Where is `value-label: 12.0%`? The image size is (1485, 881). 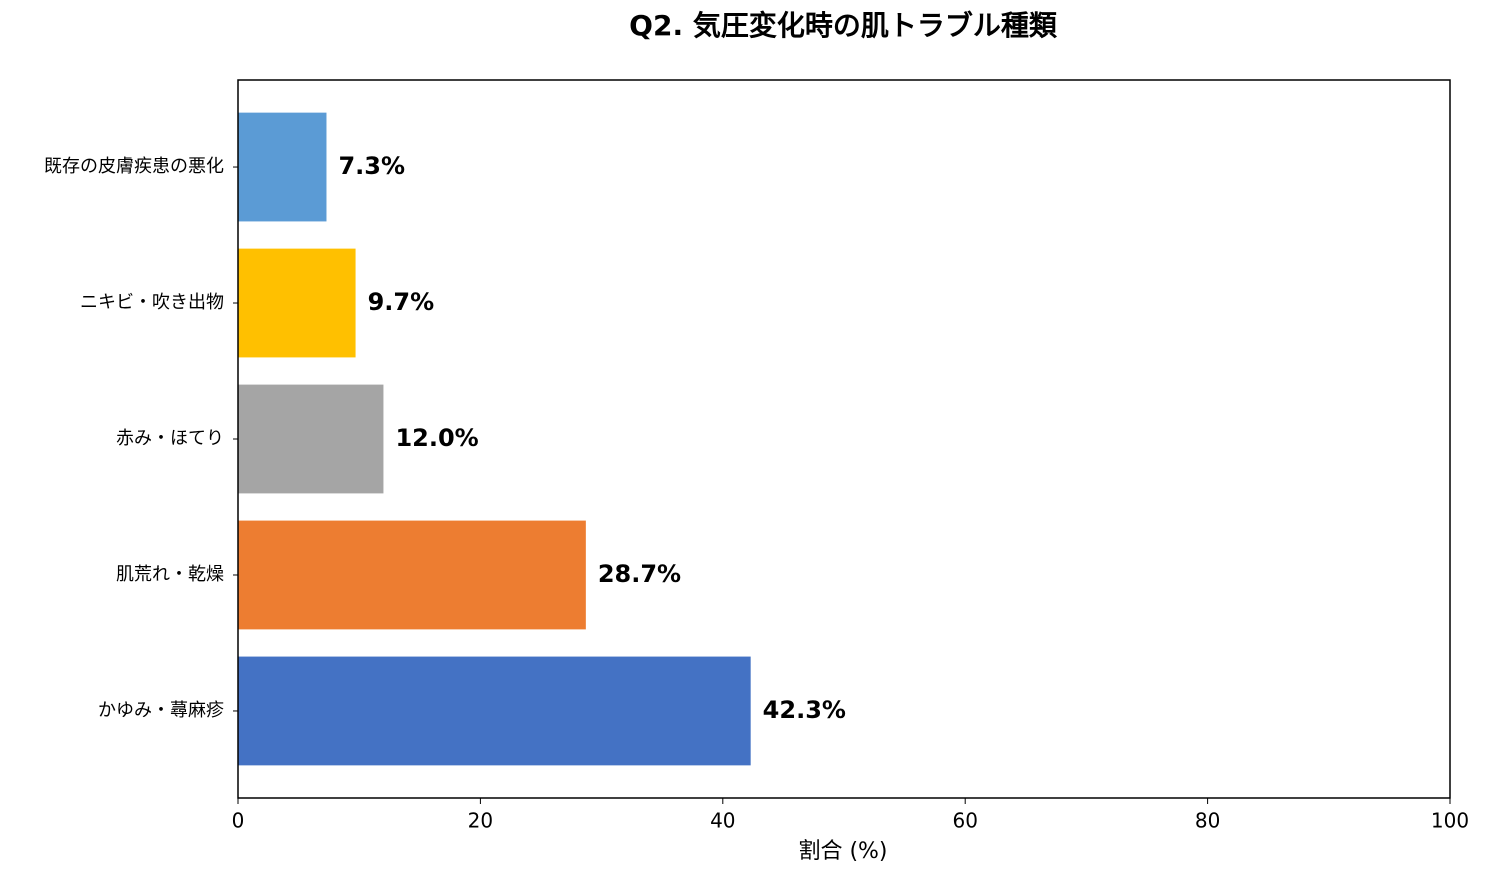 value-label: 12.0% is located at coordinates (436, 438).